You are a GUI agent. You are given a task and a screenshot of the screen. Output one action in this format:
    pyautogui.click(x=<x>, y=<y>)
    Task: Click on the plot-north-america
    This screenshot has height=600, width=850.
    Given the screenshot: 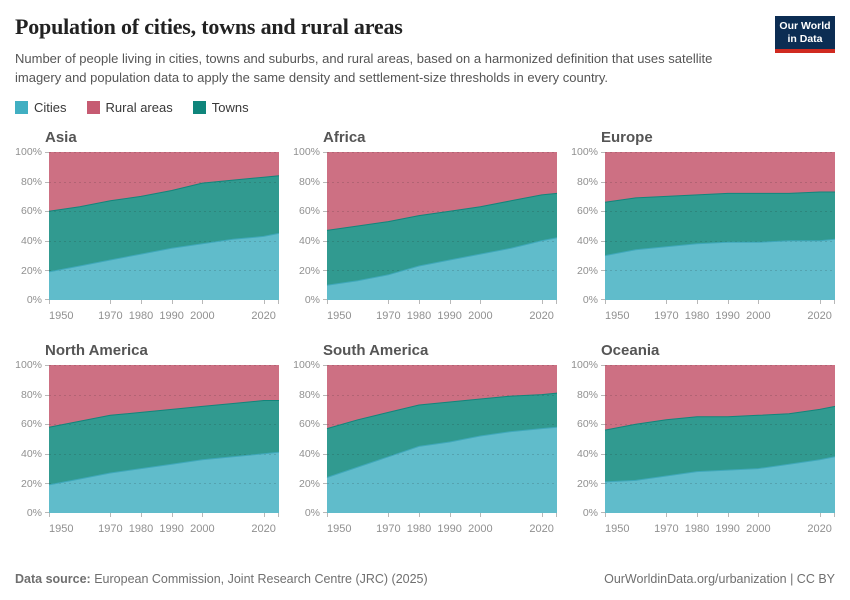 What is the action you would take?
    pyautogui.click(x=162, y=440)
    